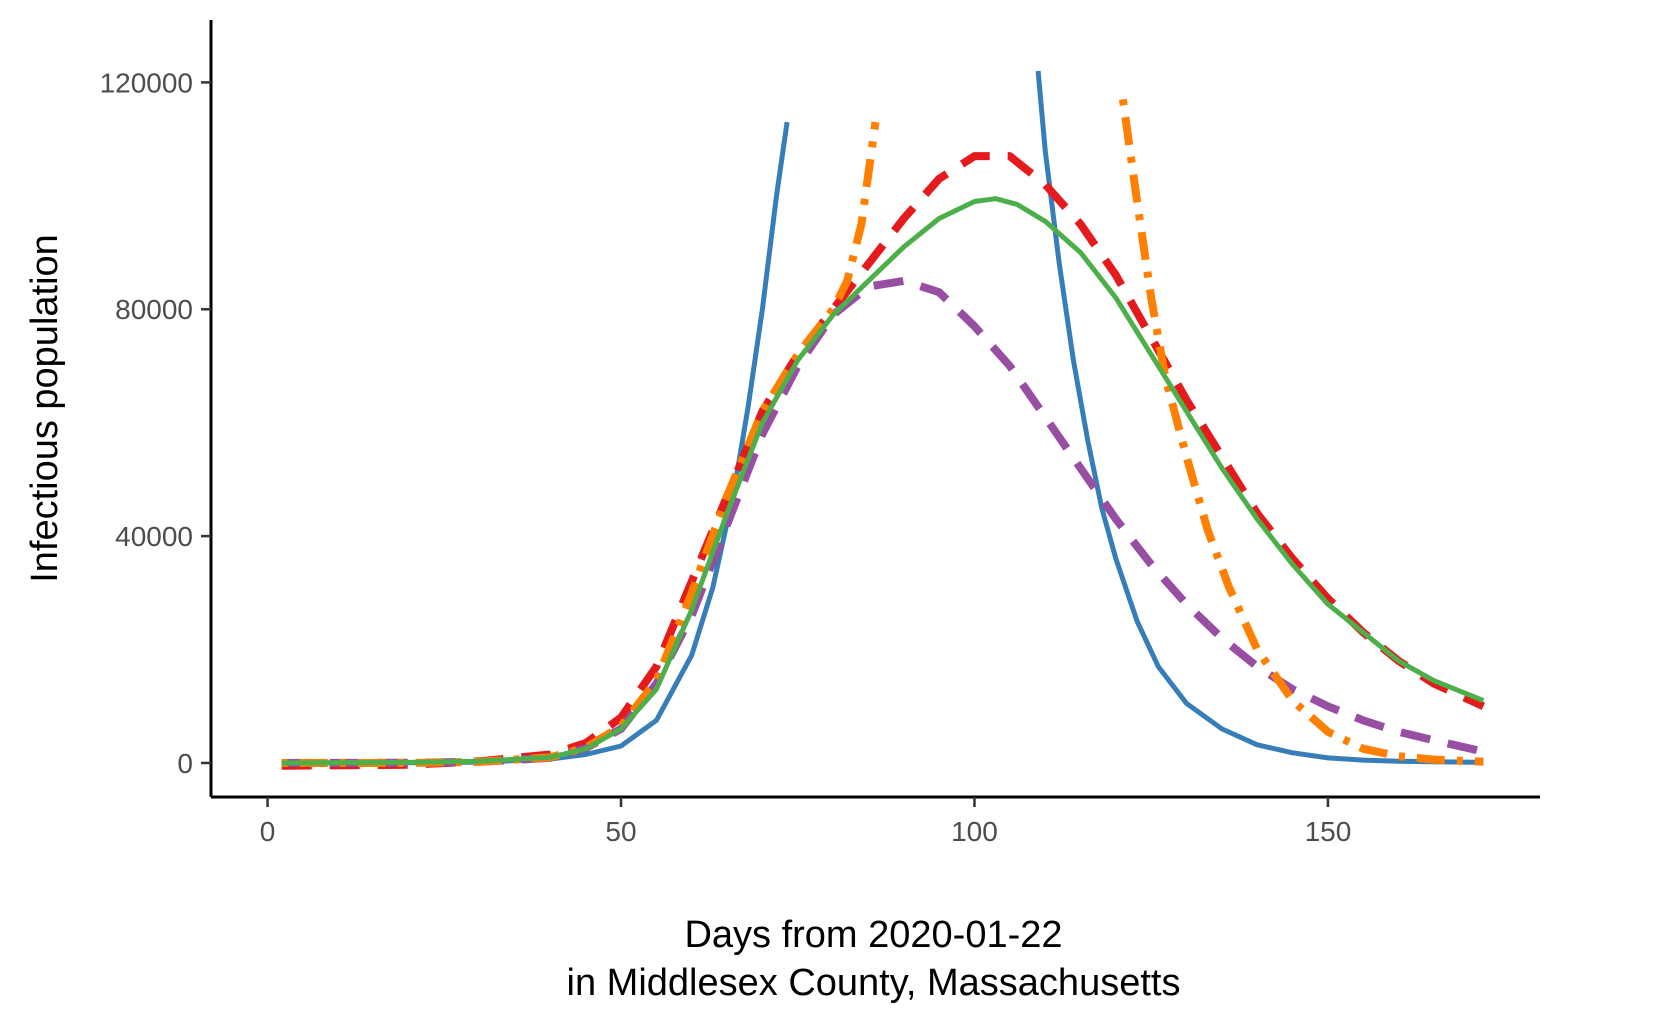 The width and height of the screenshot is (1659, 1025). What do you see at coordinates (185, 763) in the screenshot?
I see `y-tick-label: 0` at bounding box center [185, 763].